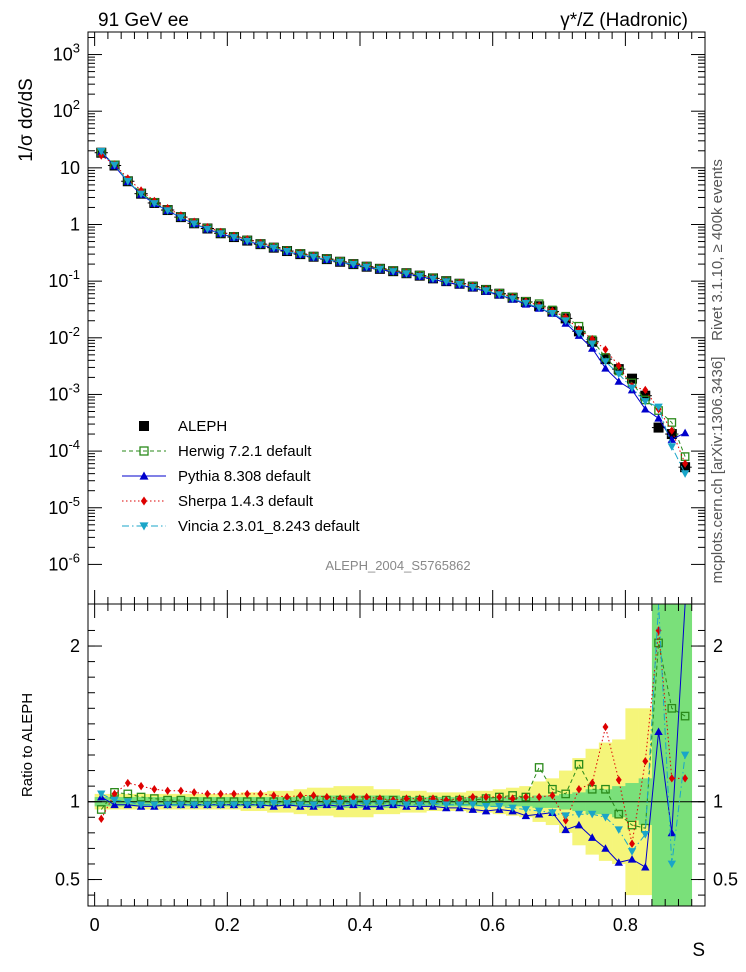  I want to click on legend-label: Vincia 2.3.01_8.243 default, so click(269, 526).